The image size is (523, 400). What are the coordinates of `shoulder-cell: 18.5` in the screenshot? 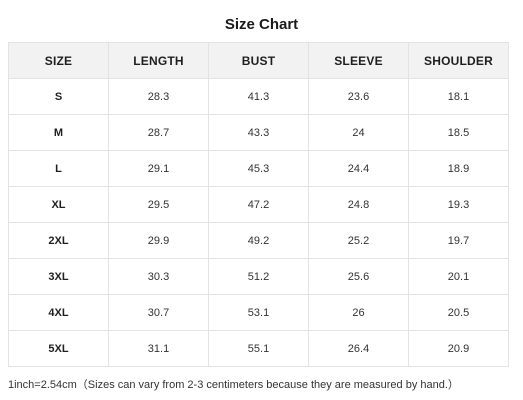 It's located at (458, 132).